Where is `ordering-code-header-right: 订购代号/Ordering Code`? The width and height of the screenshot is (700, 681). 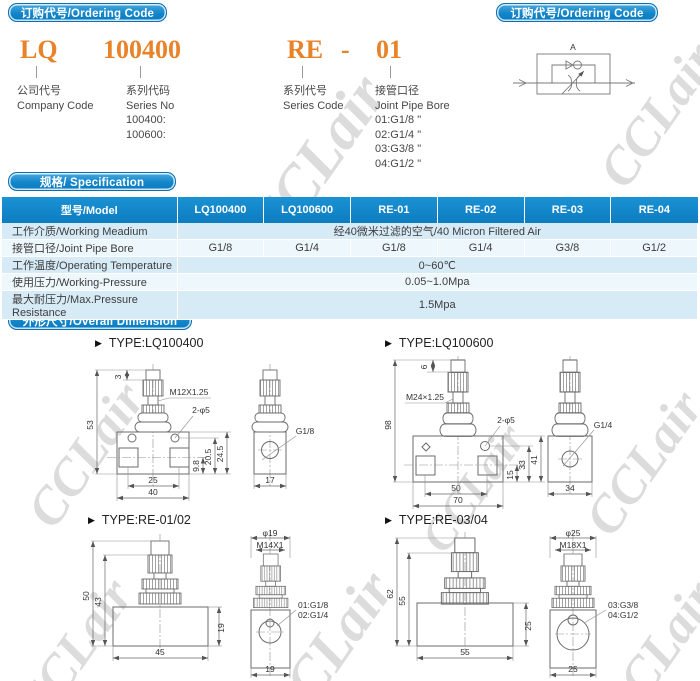 ordering-code-header-right: 订购代号/Ordering Code is located at coordinates (577, 12).